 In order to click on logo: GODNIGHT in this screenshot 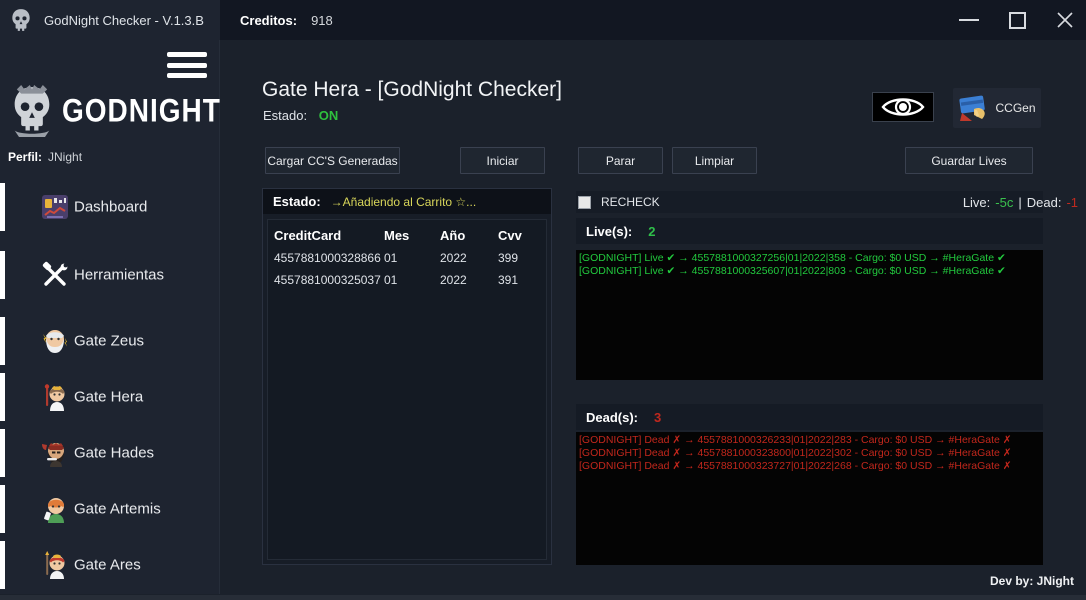, I will do `click(113, 111)`.